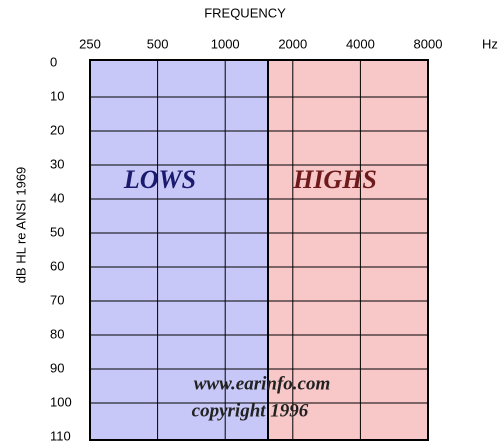 The image size is (503, 447). I want to click on x-tick-label: 4000, so click(360, 43).